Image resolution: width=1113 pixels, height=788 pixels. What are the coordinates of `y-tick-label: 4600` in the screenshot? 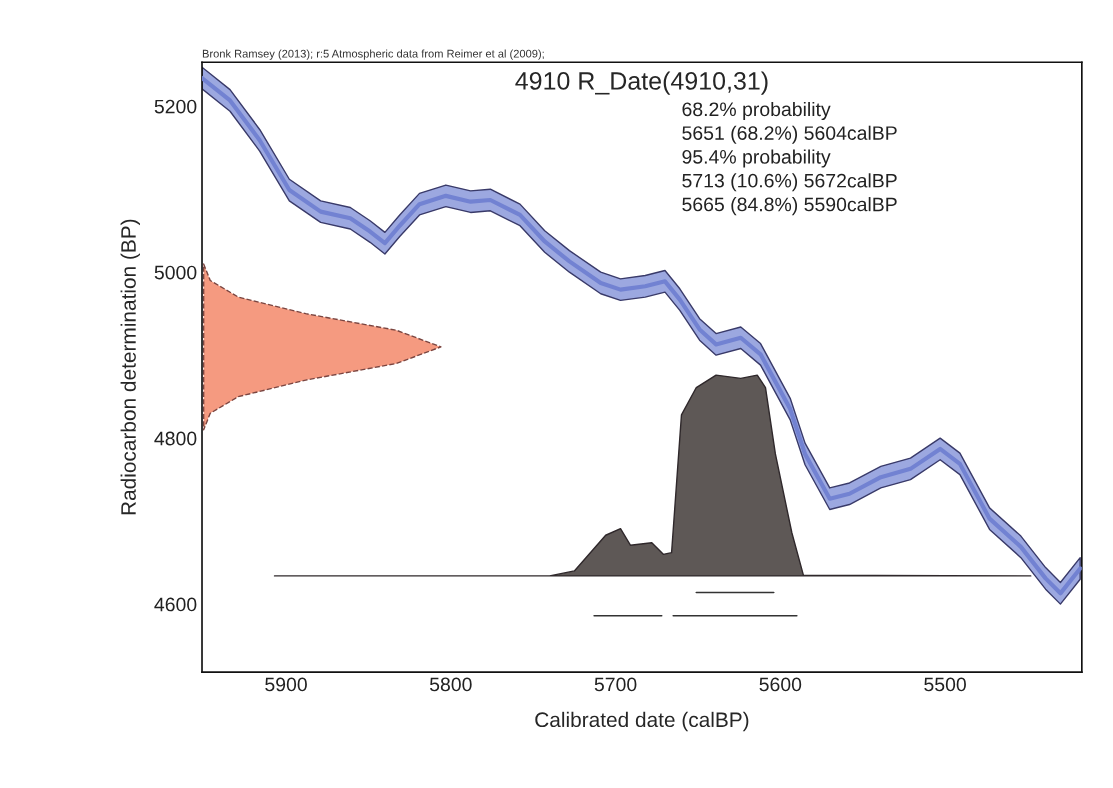 It's located at (175, 604).